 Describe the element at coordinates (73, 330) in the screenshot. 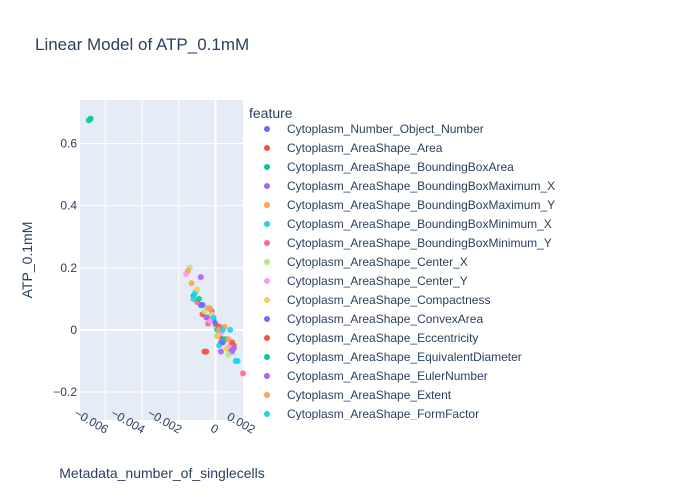

I see `y-tick-label: 0` at that location.